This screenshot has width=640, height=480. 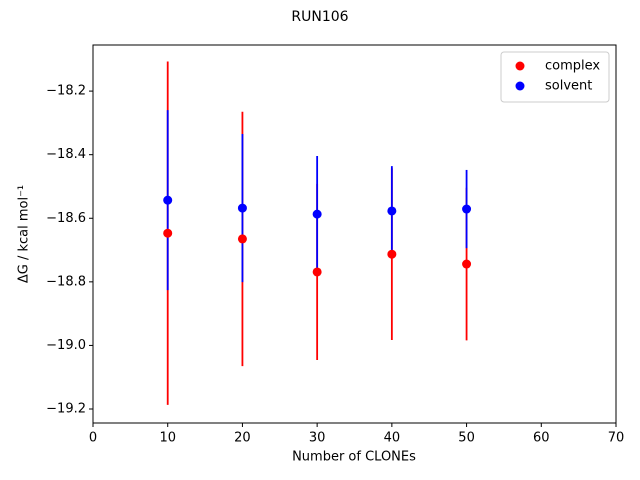 What do you see at coordinates (242, 438) in the screenshot?
I see `x-tick-label: 20` at bounding box center [242, 438].